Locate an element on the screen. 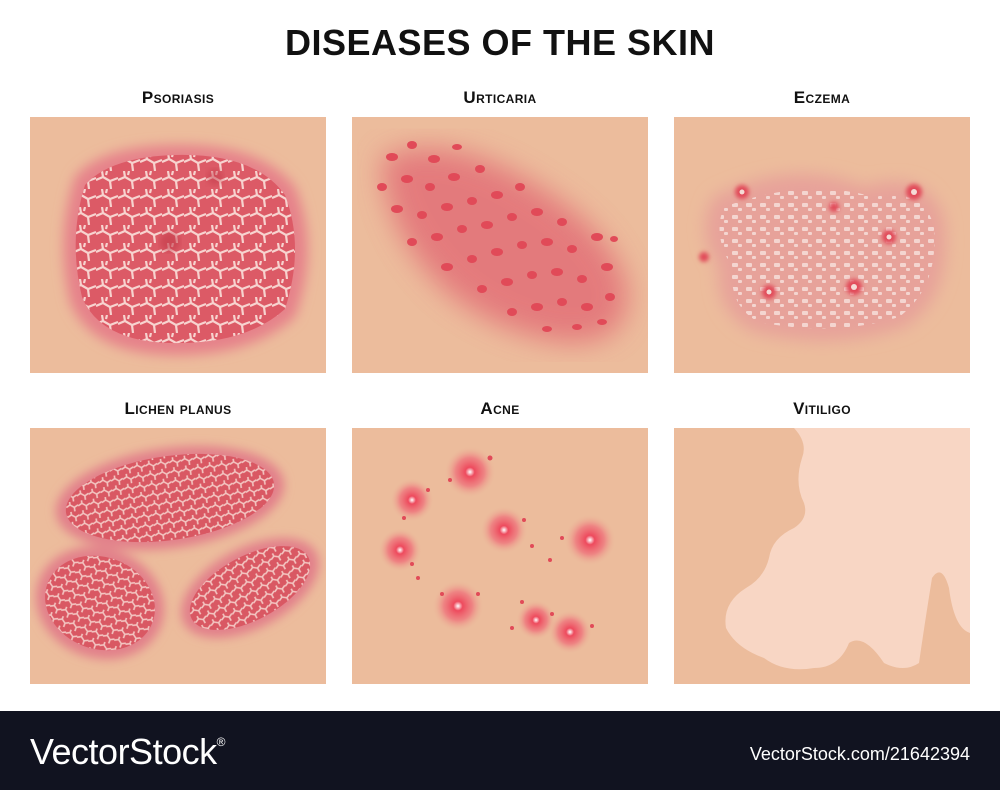  watermark-bar: VectorStock® VectorStock.com/21642394 is located at coordinates (500, 750).